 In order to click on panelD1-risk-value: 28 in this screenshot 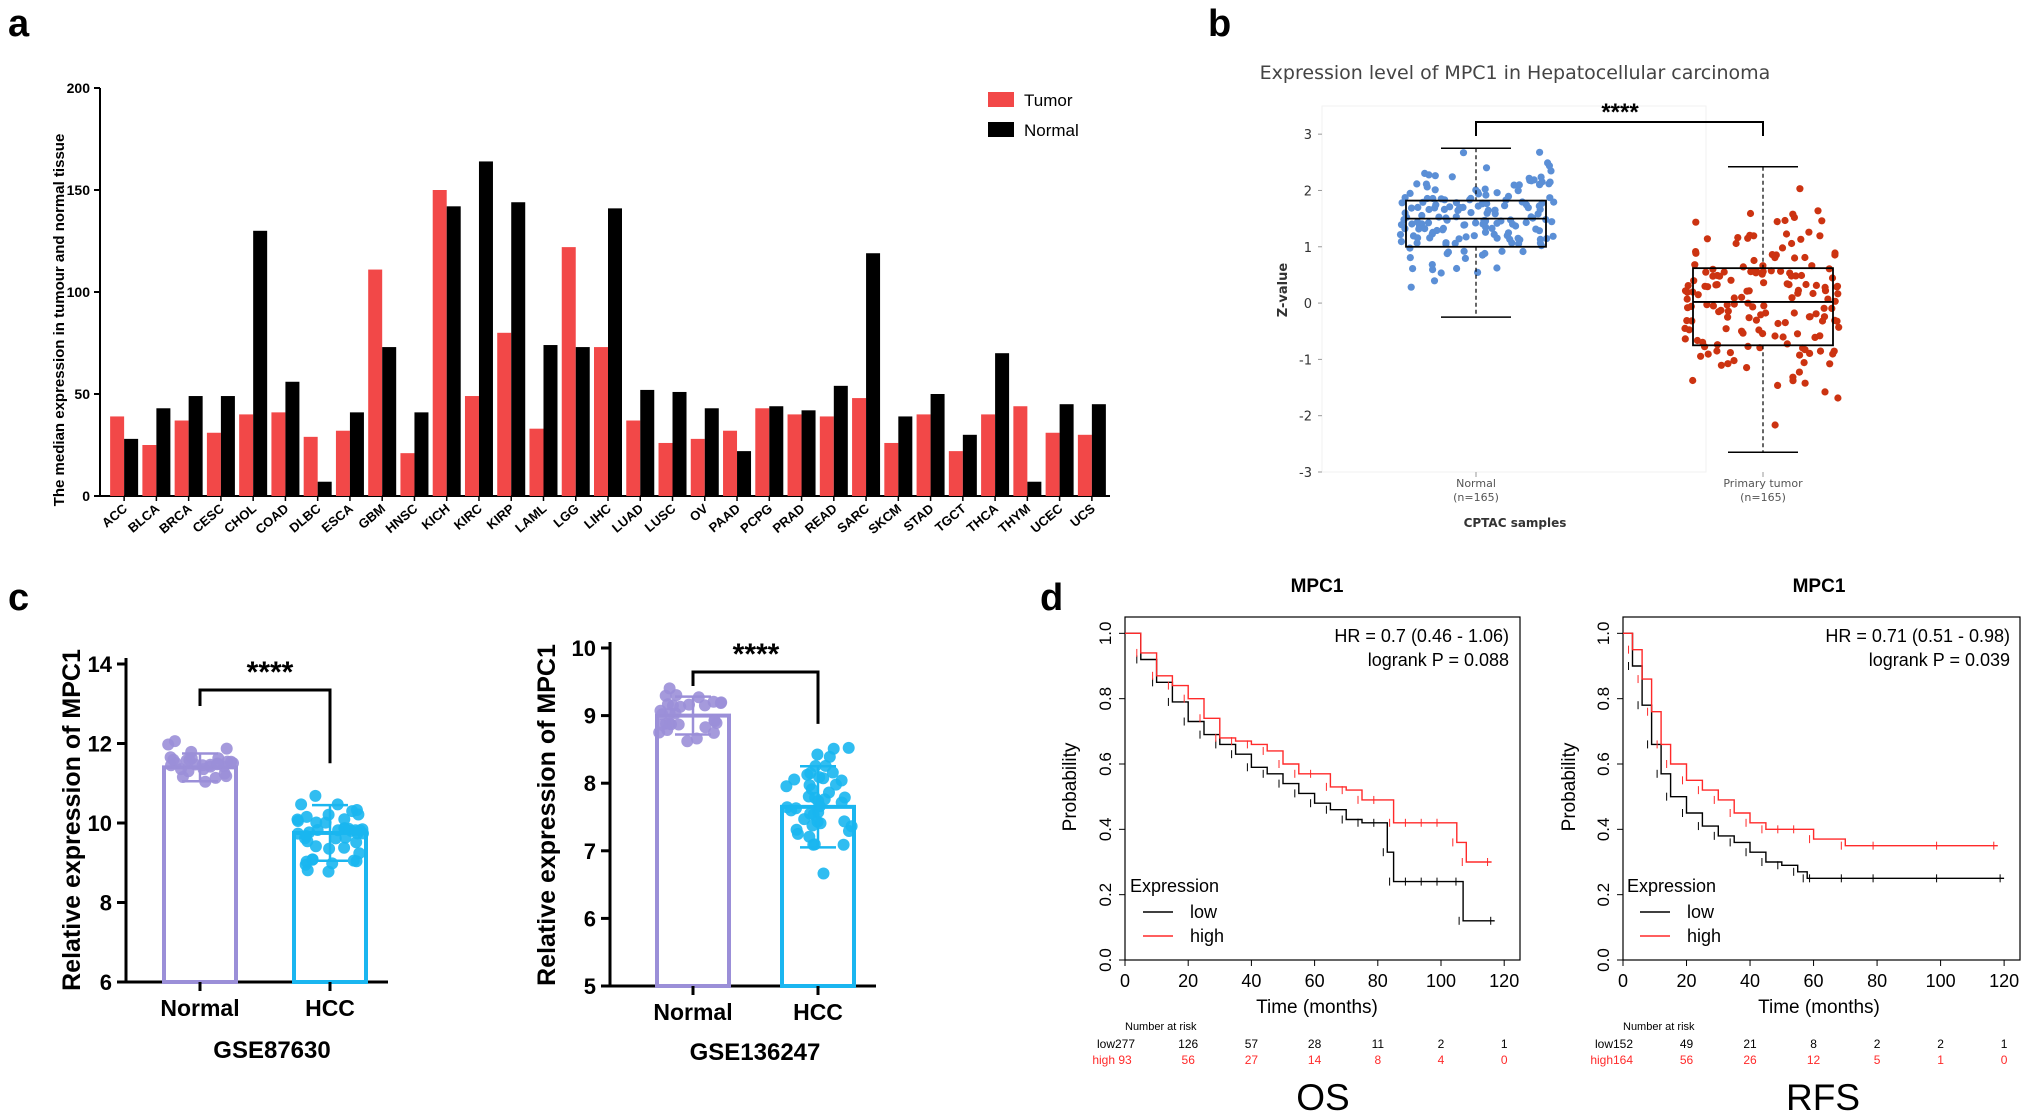, I will do `click(1315, 1044)`.